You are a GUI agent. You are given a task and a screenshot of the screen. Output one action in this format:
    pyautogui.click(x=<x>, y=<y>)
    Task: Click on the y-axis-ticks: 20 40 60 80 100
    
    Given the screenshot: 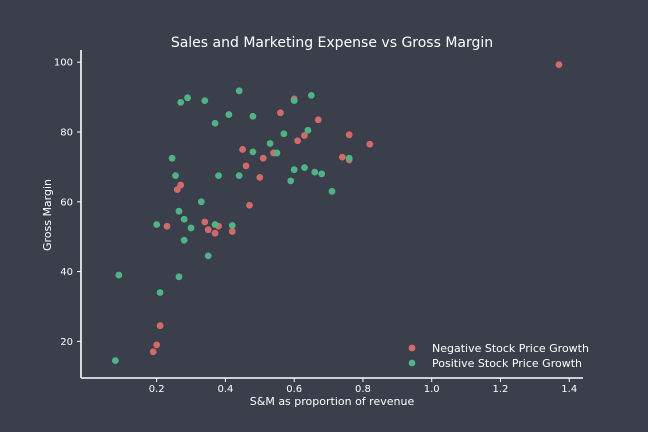 What is the action you would take?
    pyautogui.click(x=67, y=203)
    